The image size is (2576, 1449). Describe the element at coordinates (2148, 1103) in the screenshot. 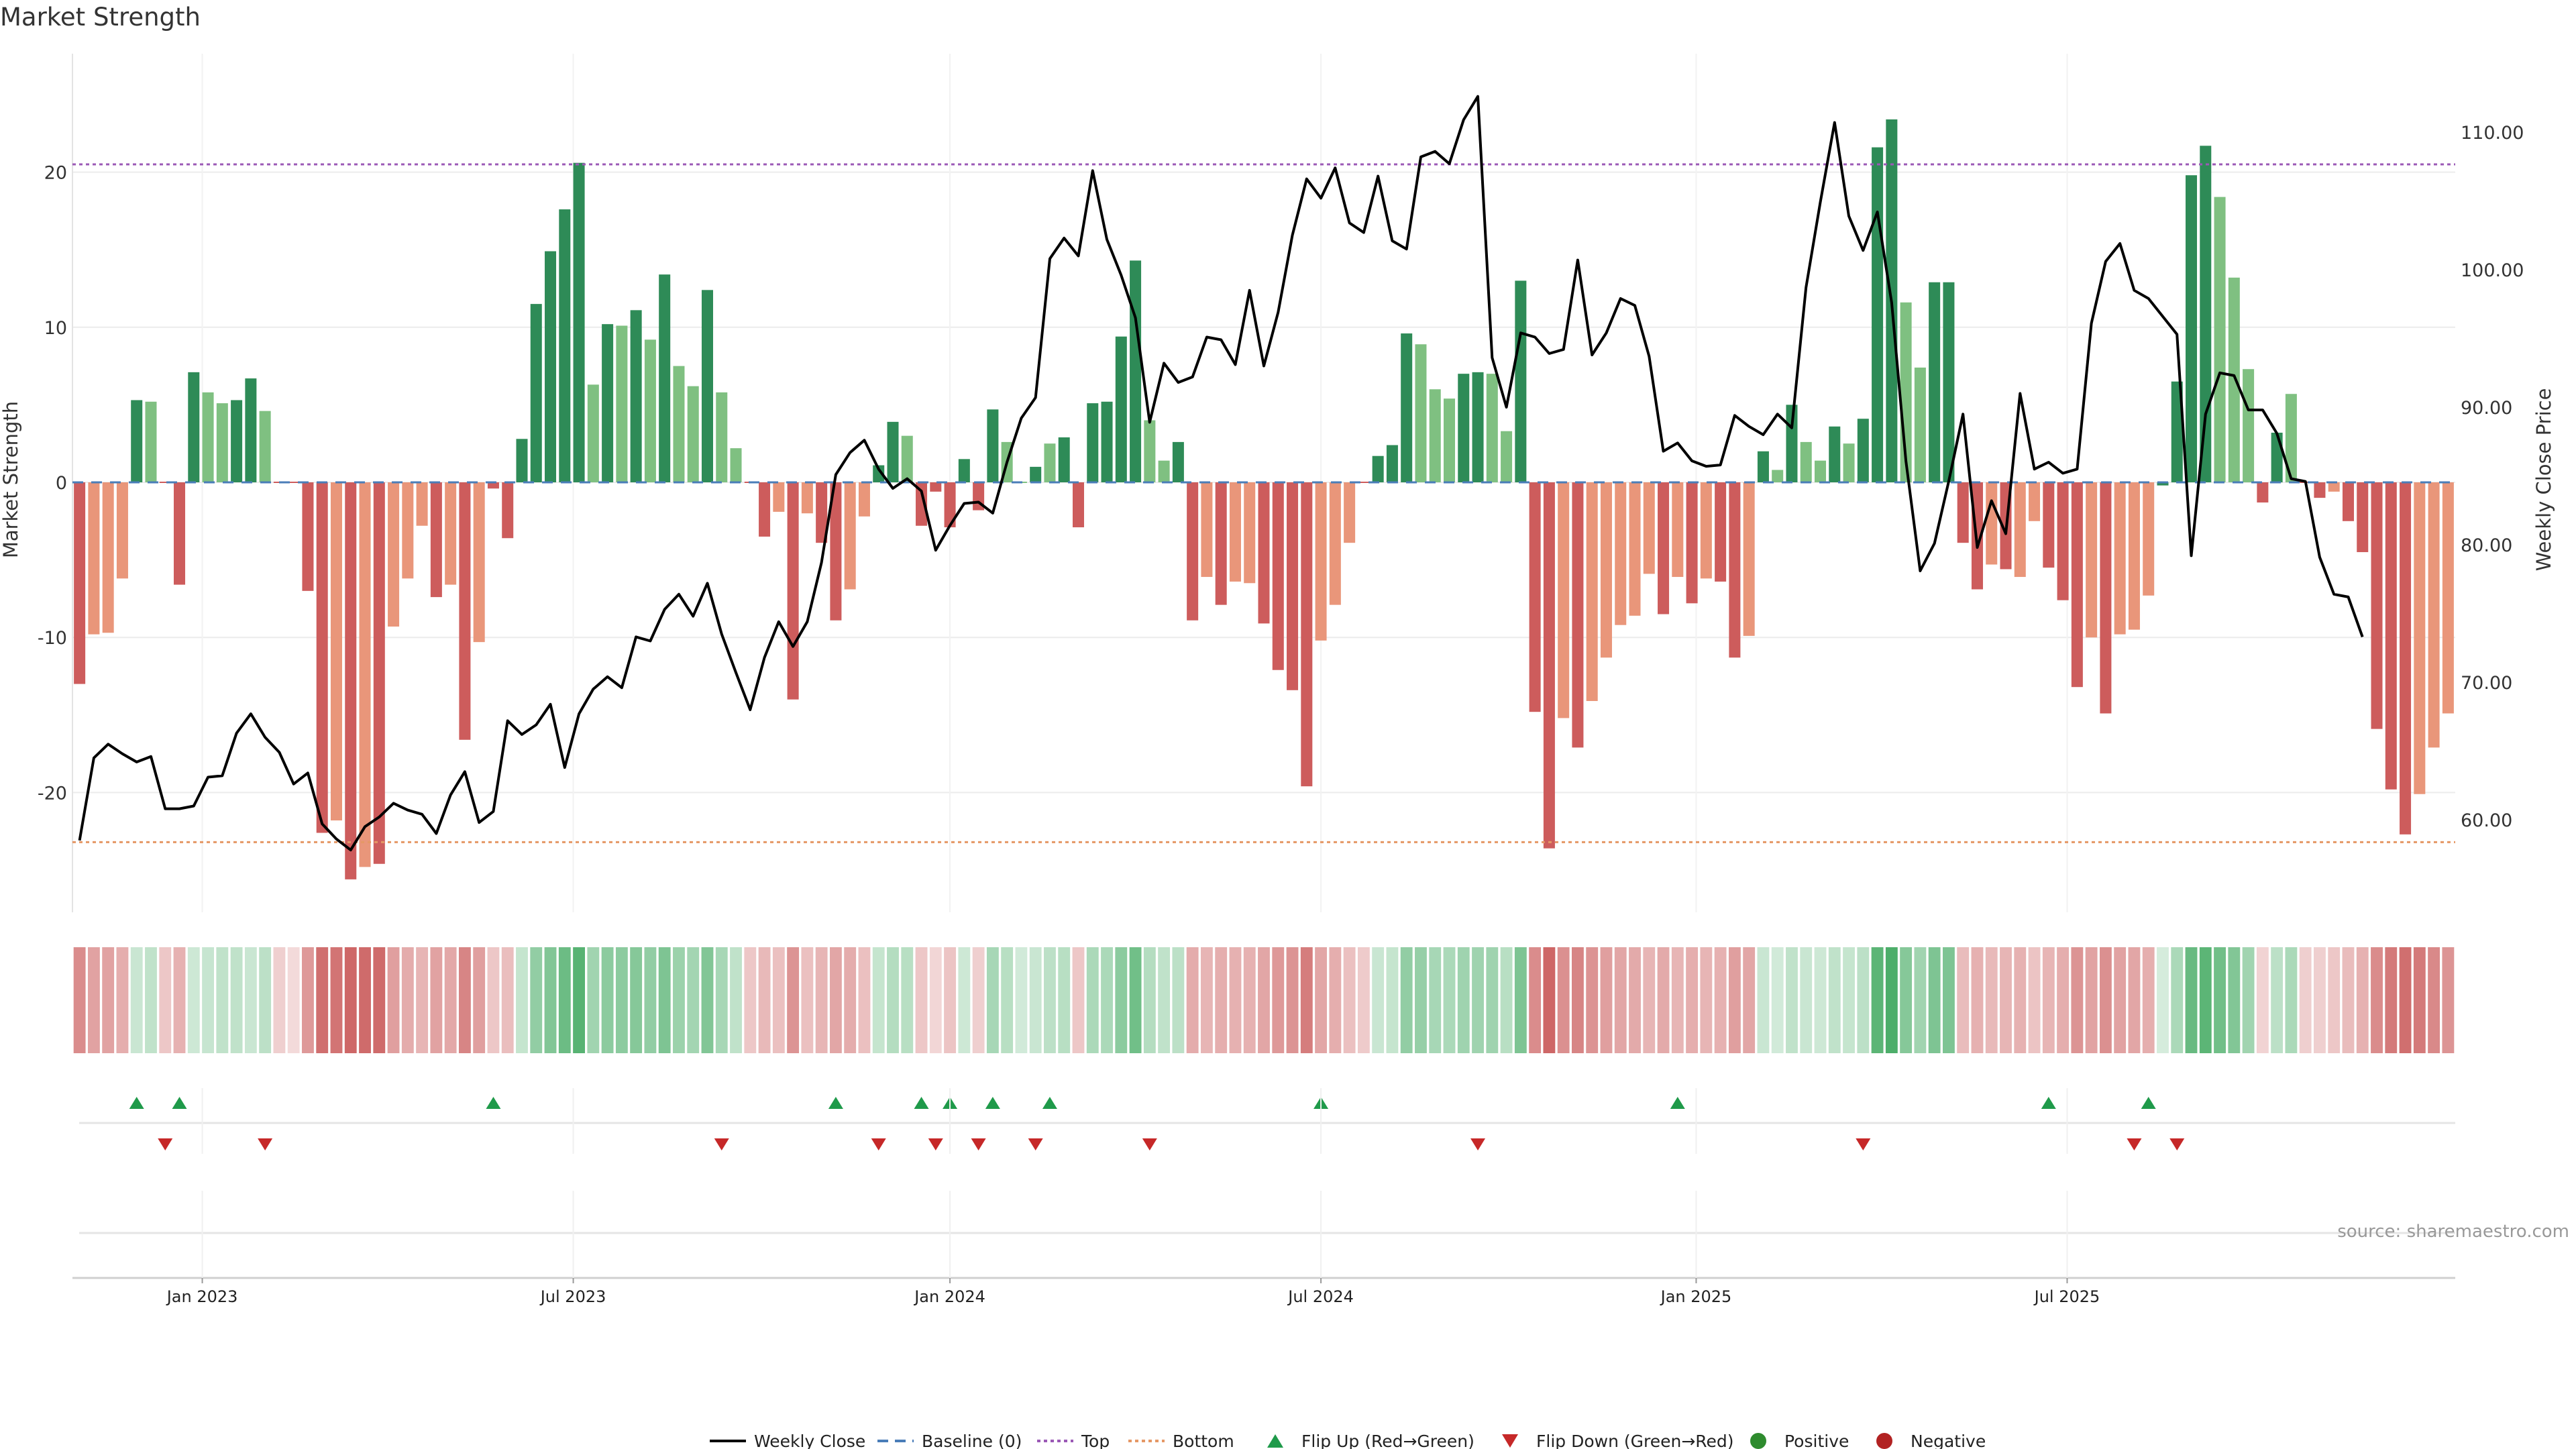

I see `flip-up-marker` at that location.